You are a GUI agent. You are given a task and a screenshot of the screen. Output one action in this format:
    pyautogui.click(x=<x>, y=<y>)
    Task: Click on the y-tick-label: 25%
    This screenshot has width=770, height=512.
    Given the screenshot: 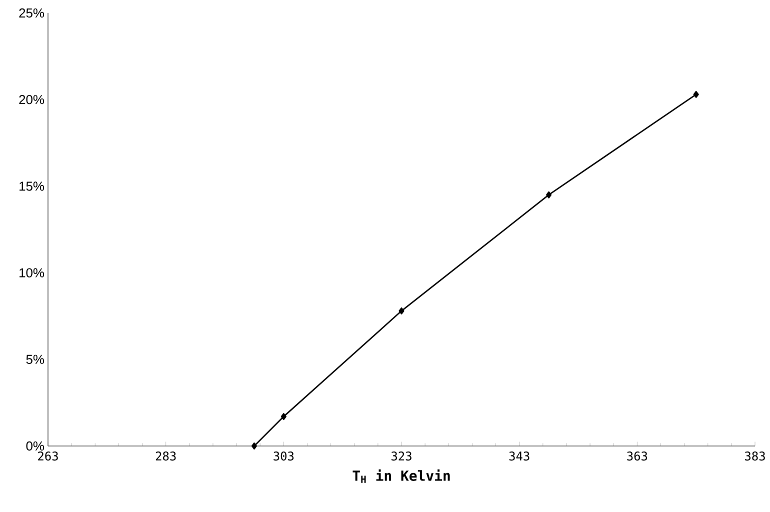 What is the action you would take?
    pyautogui.click(x=31, y=13)
    